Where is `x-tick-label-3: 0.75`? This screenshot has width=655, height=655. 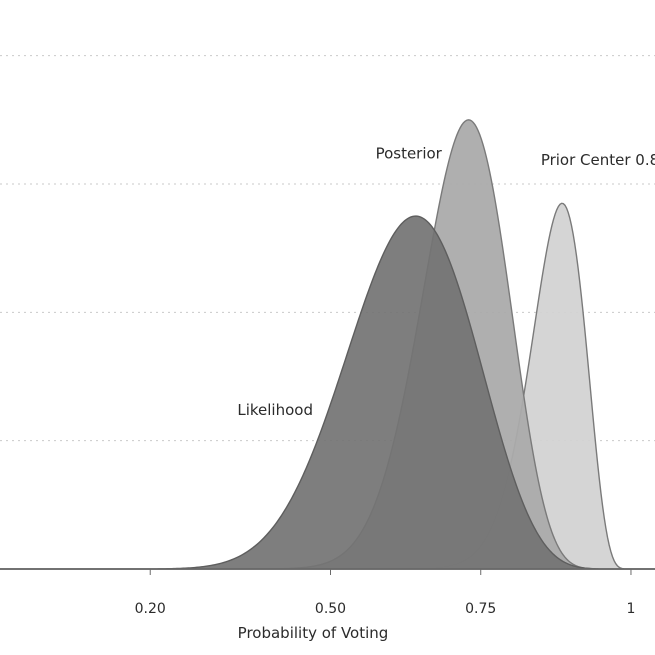 x-tick-label-3: 0.75 is located at coordinates (480, 609).